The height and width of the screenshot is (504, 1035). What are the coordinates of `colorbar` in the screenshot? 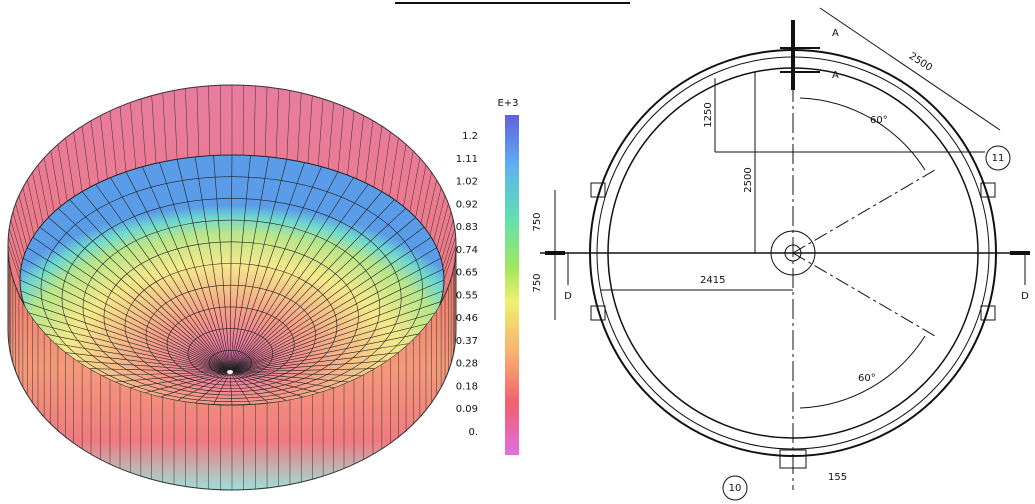 It's located at (512, 285).